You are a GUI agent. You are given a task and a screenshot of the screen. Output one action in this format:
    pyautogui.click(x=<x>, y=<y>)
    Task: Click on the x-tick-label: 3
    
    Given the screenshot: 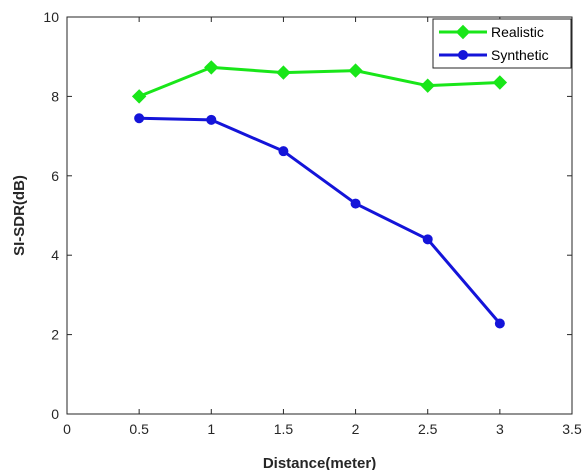 What is the action you would take?
    pyautogui.click(x=500, y=429)
    